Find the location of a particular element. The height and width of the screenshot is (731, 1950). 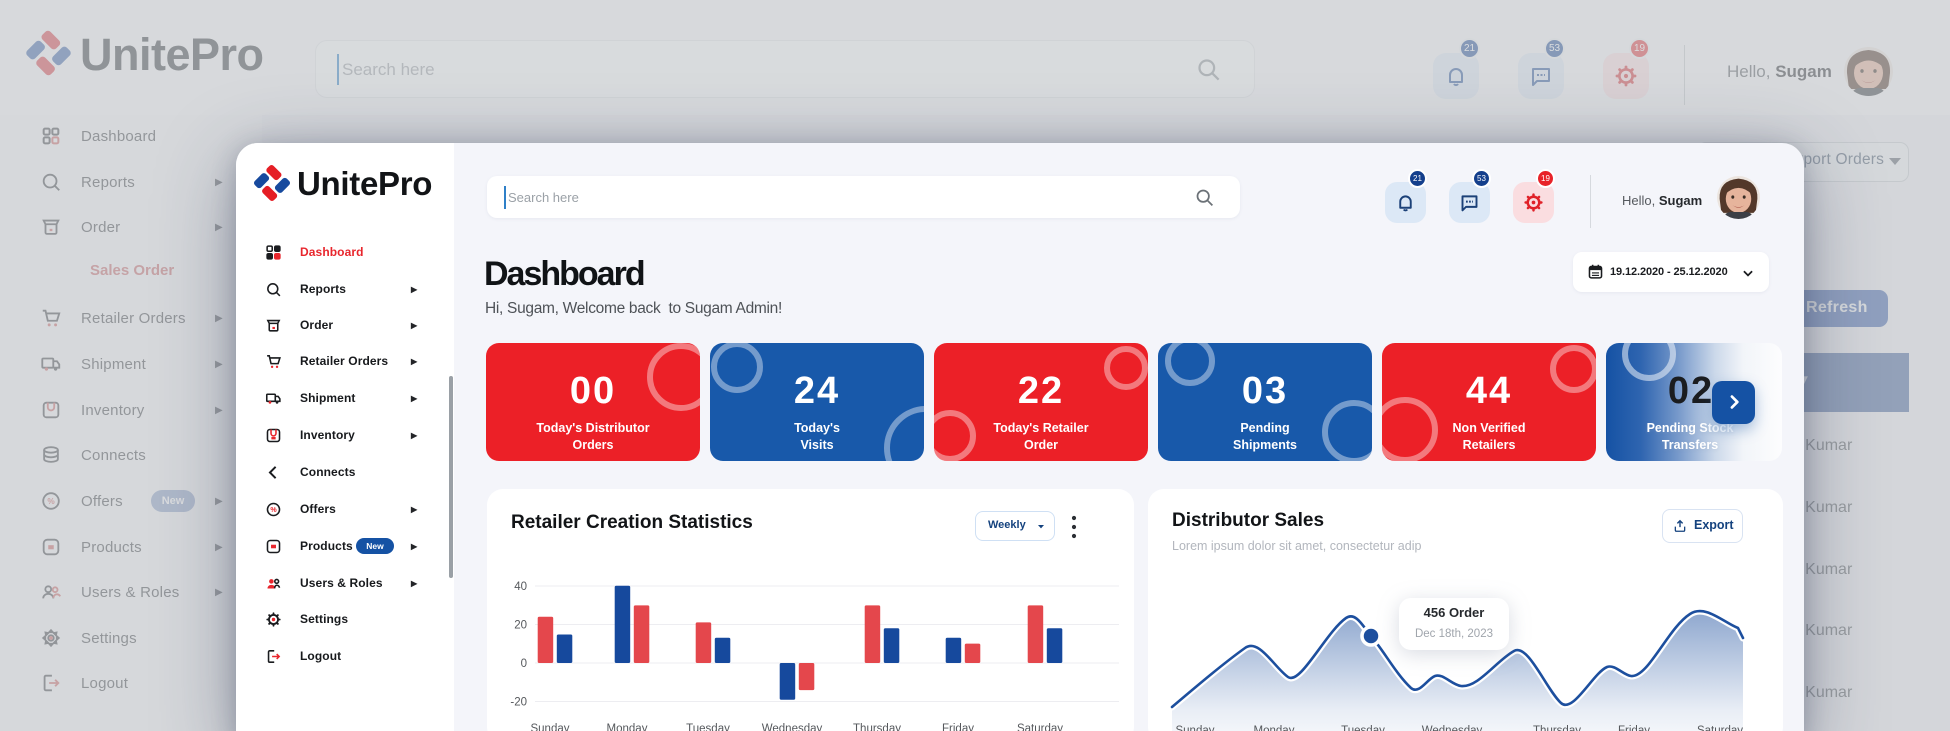

svg-text: 20 is located at coordinates (520, 626).